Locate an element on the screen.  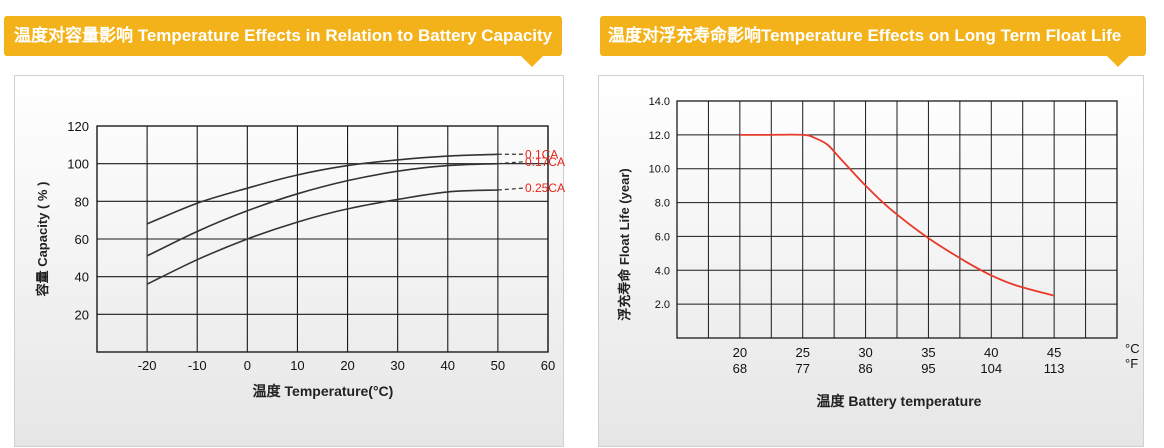
capacity-y-tick-label: 60 is located at coordinates (82, 239).